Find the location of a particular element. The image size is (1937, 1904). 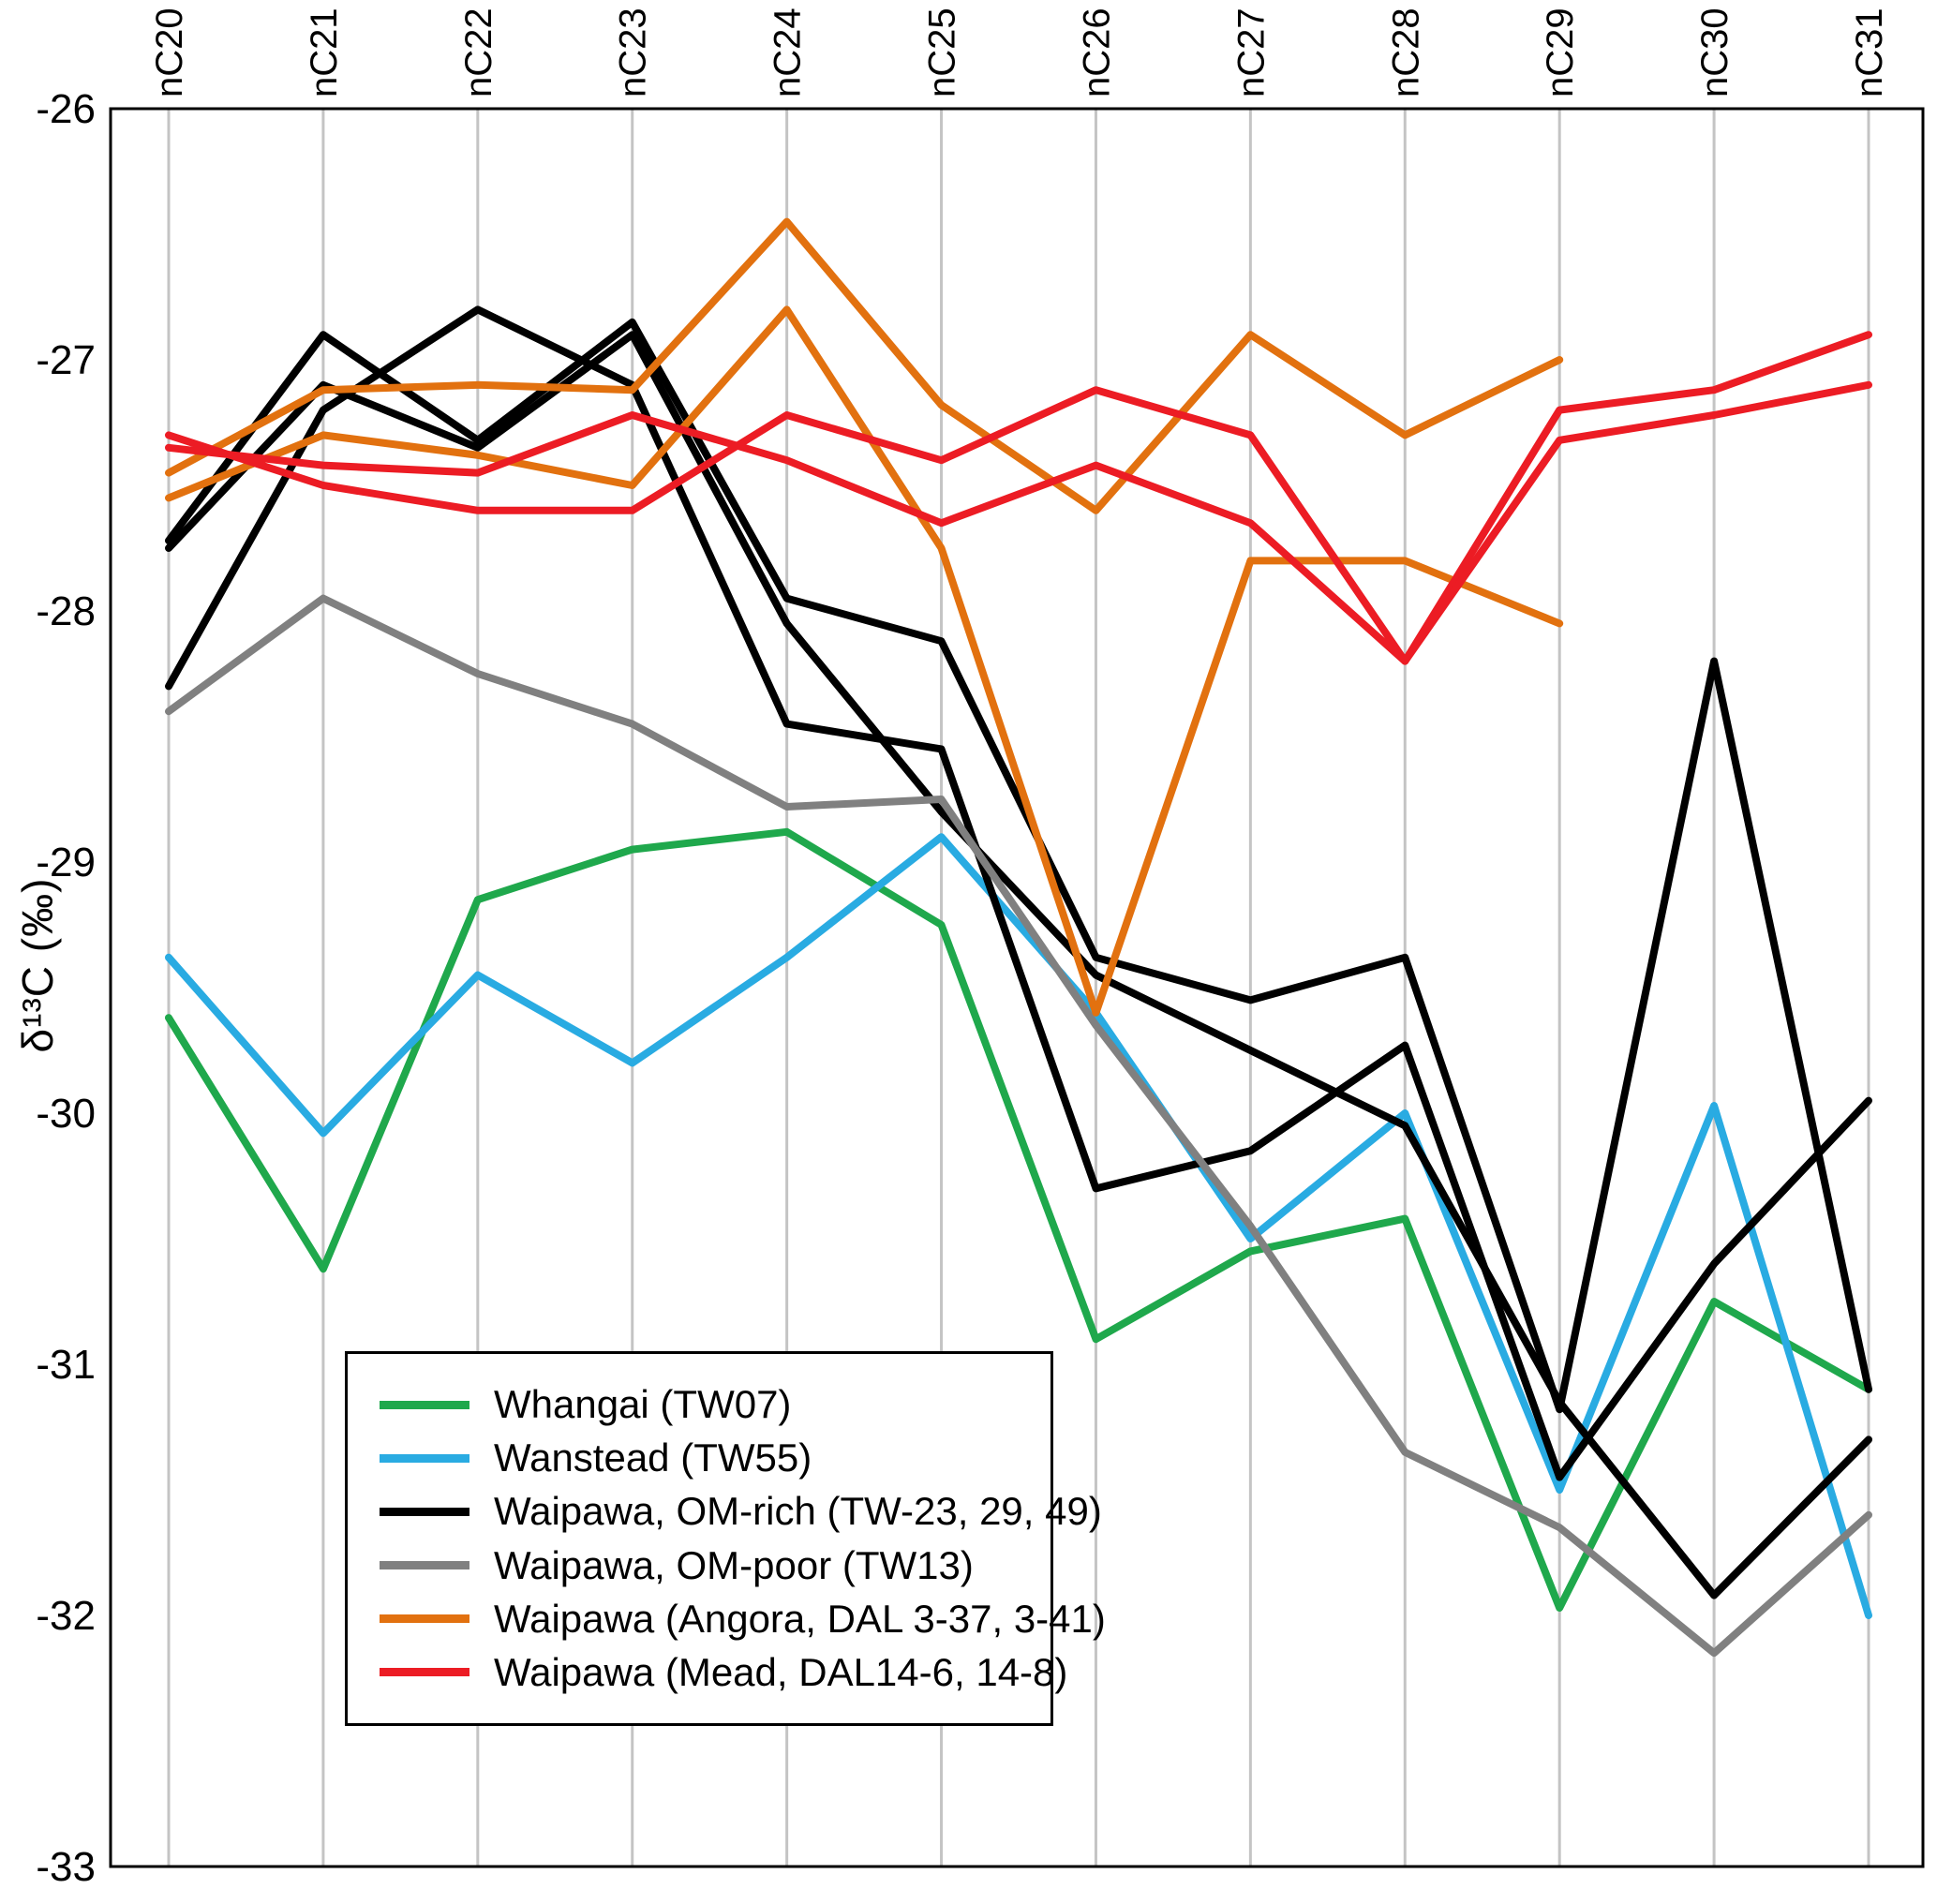

x-tick-label: nC21 is located at coordinates (324, 52).